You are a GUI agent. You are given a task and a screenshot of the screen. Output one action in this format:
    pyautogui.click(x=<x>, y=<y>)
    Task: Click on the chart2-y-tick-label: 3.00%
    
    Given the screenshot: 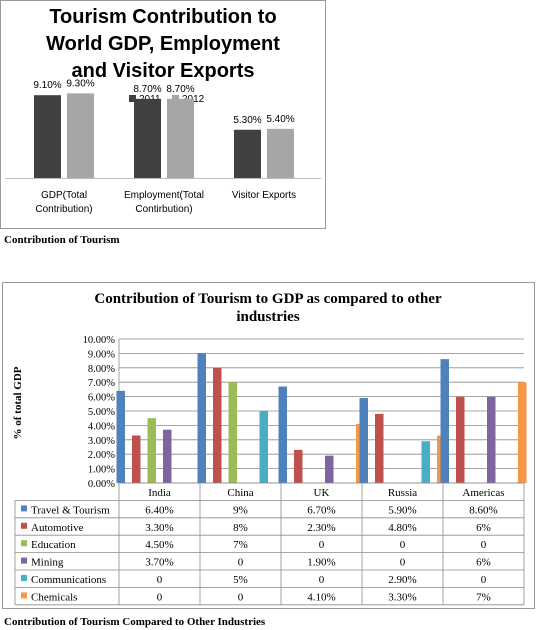 What is the action you would take?
    pyautogui.click(x=101, y=441)
    